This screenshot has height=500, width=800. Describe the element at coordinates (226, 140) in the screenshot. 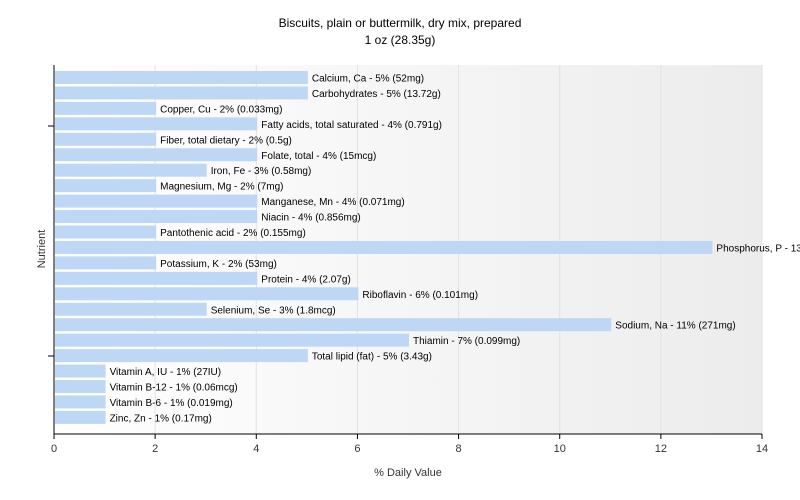

I see `bar-label: Fiber, total dietary - 2% (0.5g)` at that location.